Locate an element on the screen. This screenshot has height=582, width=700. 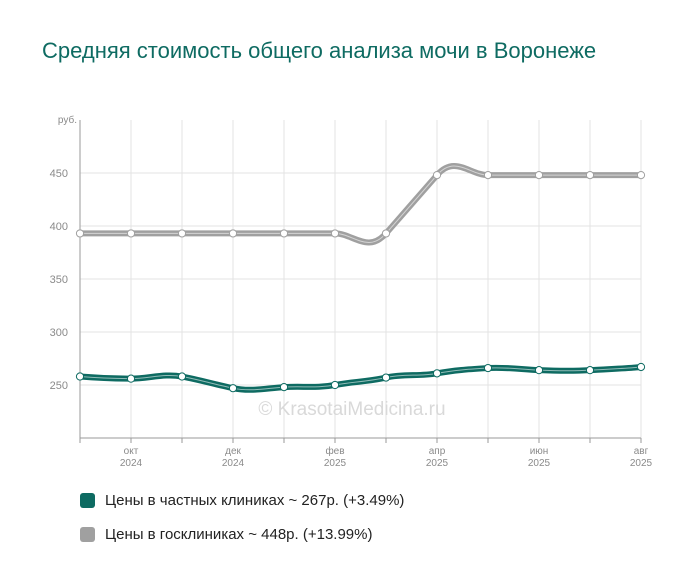
y-tick-label-350: 350 is located at coordinates (59, 280).